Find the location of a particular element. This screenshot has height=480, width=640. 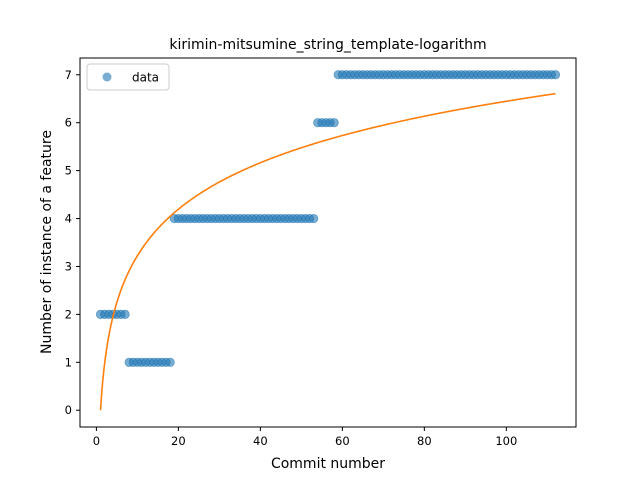

legend-box is located at coordinates (128, 77).